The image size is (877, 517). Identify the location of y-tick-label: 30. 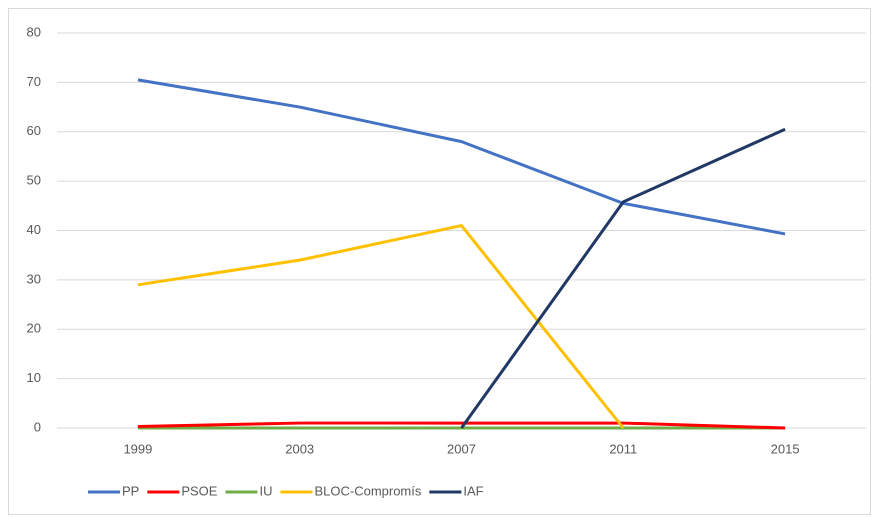
(34, 278).